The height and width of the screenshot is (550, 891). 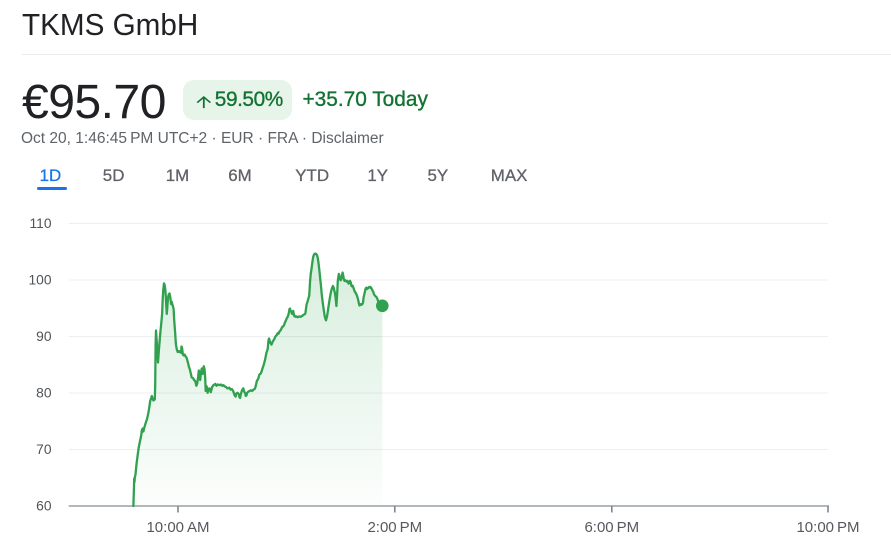 I want to click on svg-text: 70, so click(x=44, y=449).